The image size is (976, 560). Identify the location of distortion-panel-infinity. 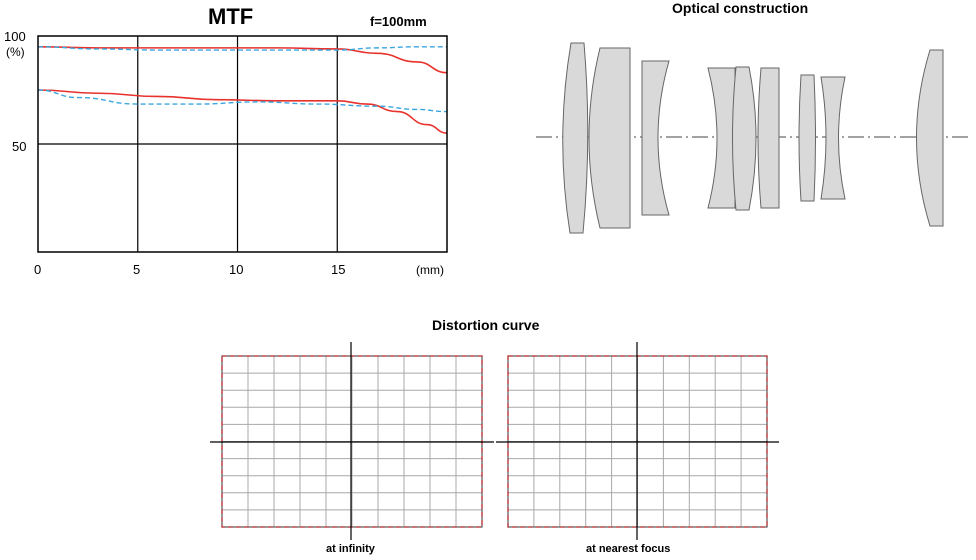
(352, 441).